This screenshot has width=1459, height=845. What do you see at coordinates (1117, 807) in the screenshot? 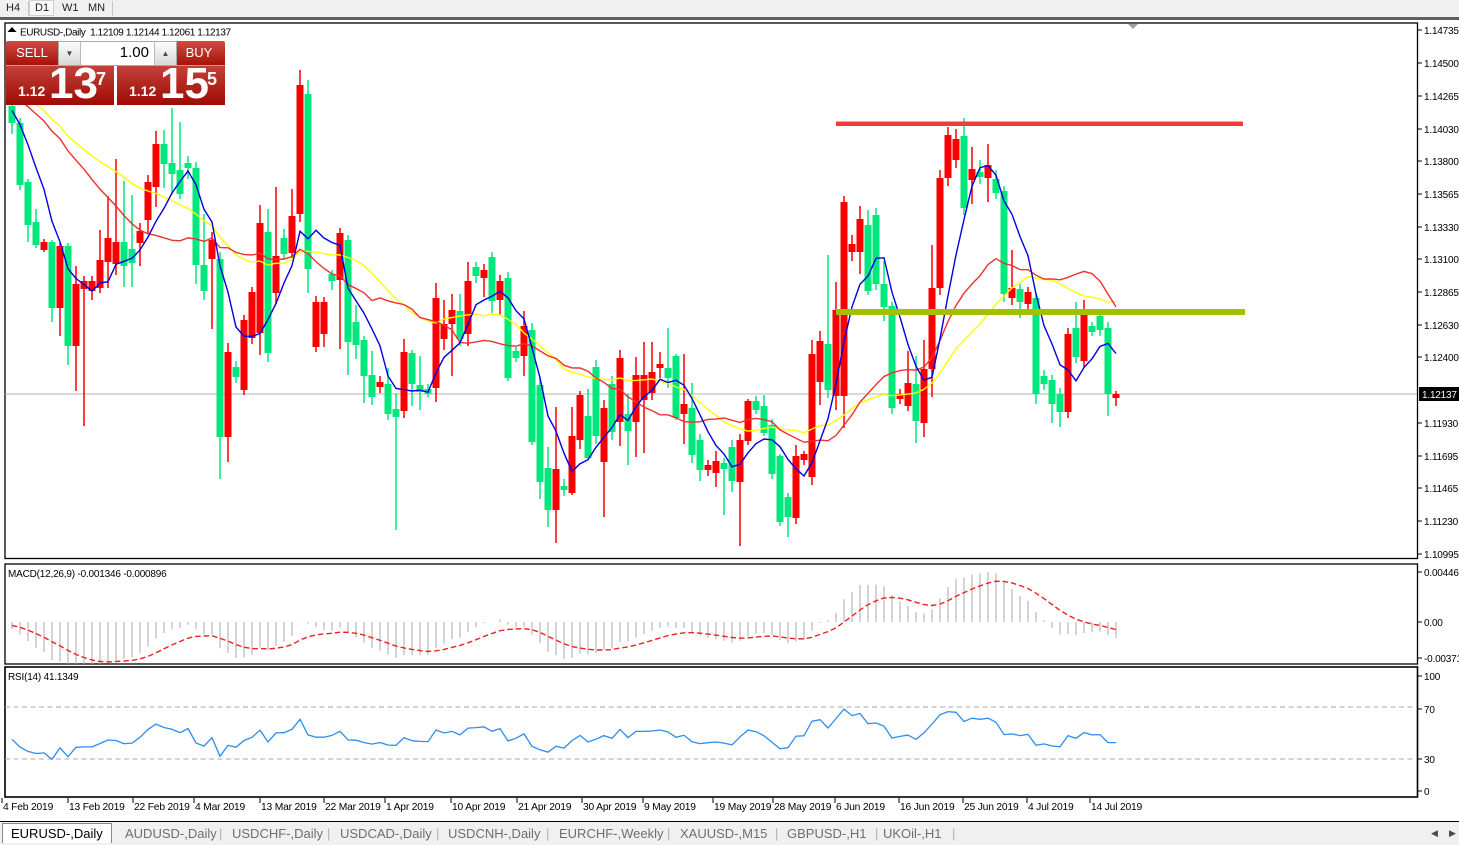
I see `svg-text: 14 Jul 2019` at bounding box center [1117, 807].